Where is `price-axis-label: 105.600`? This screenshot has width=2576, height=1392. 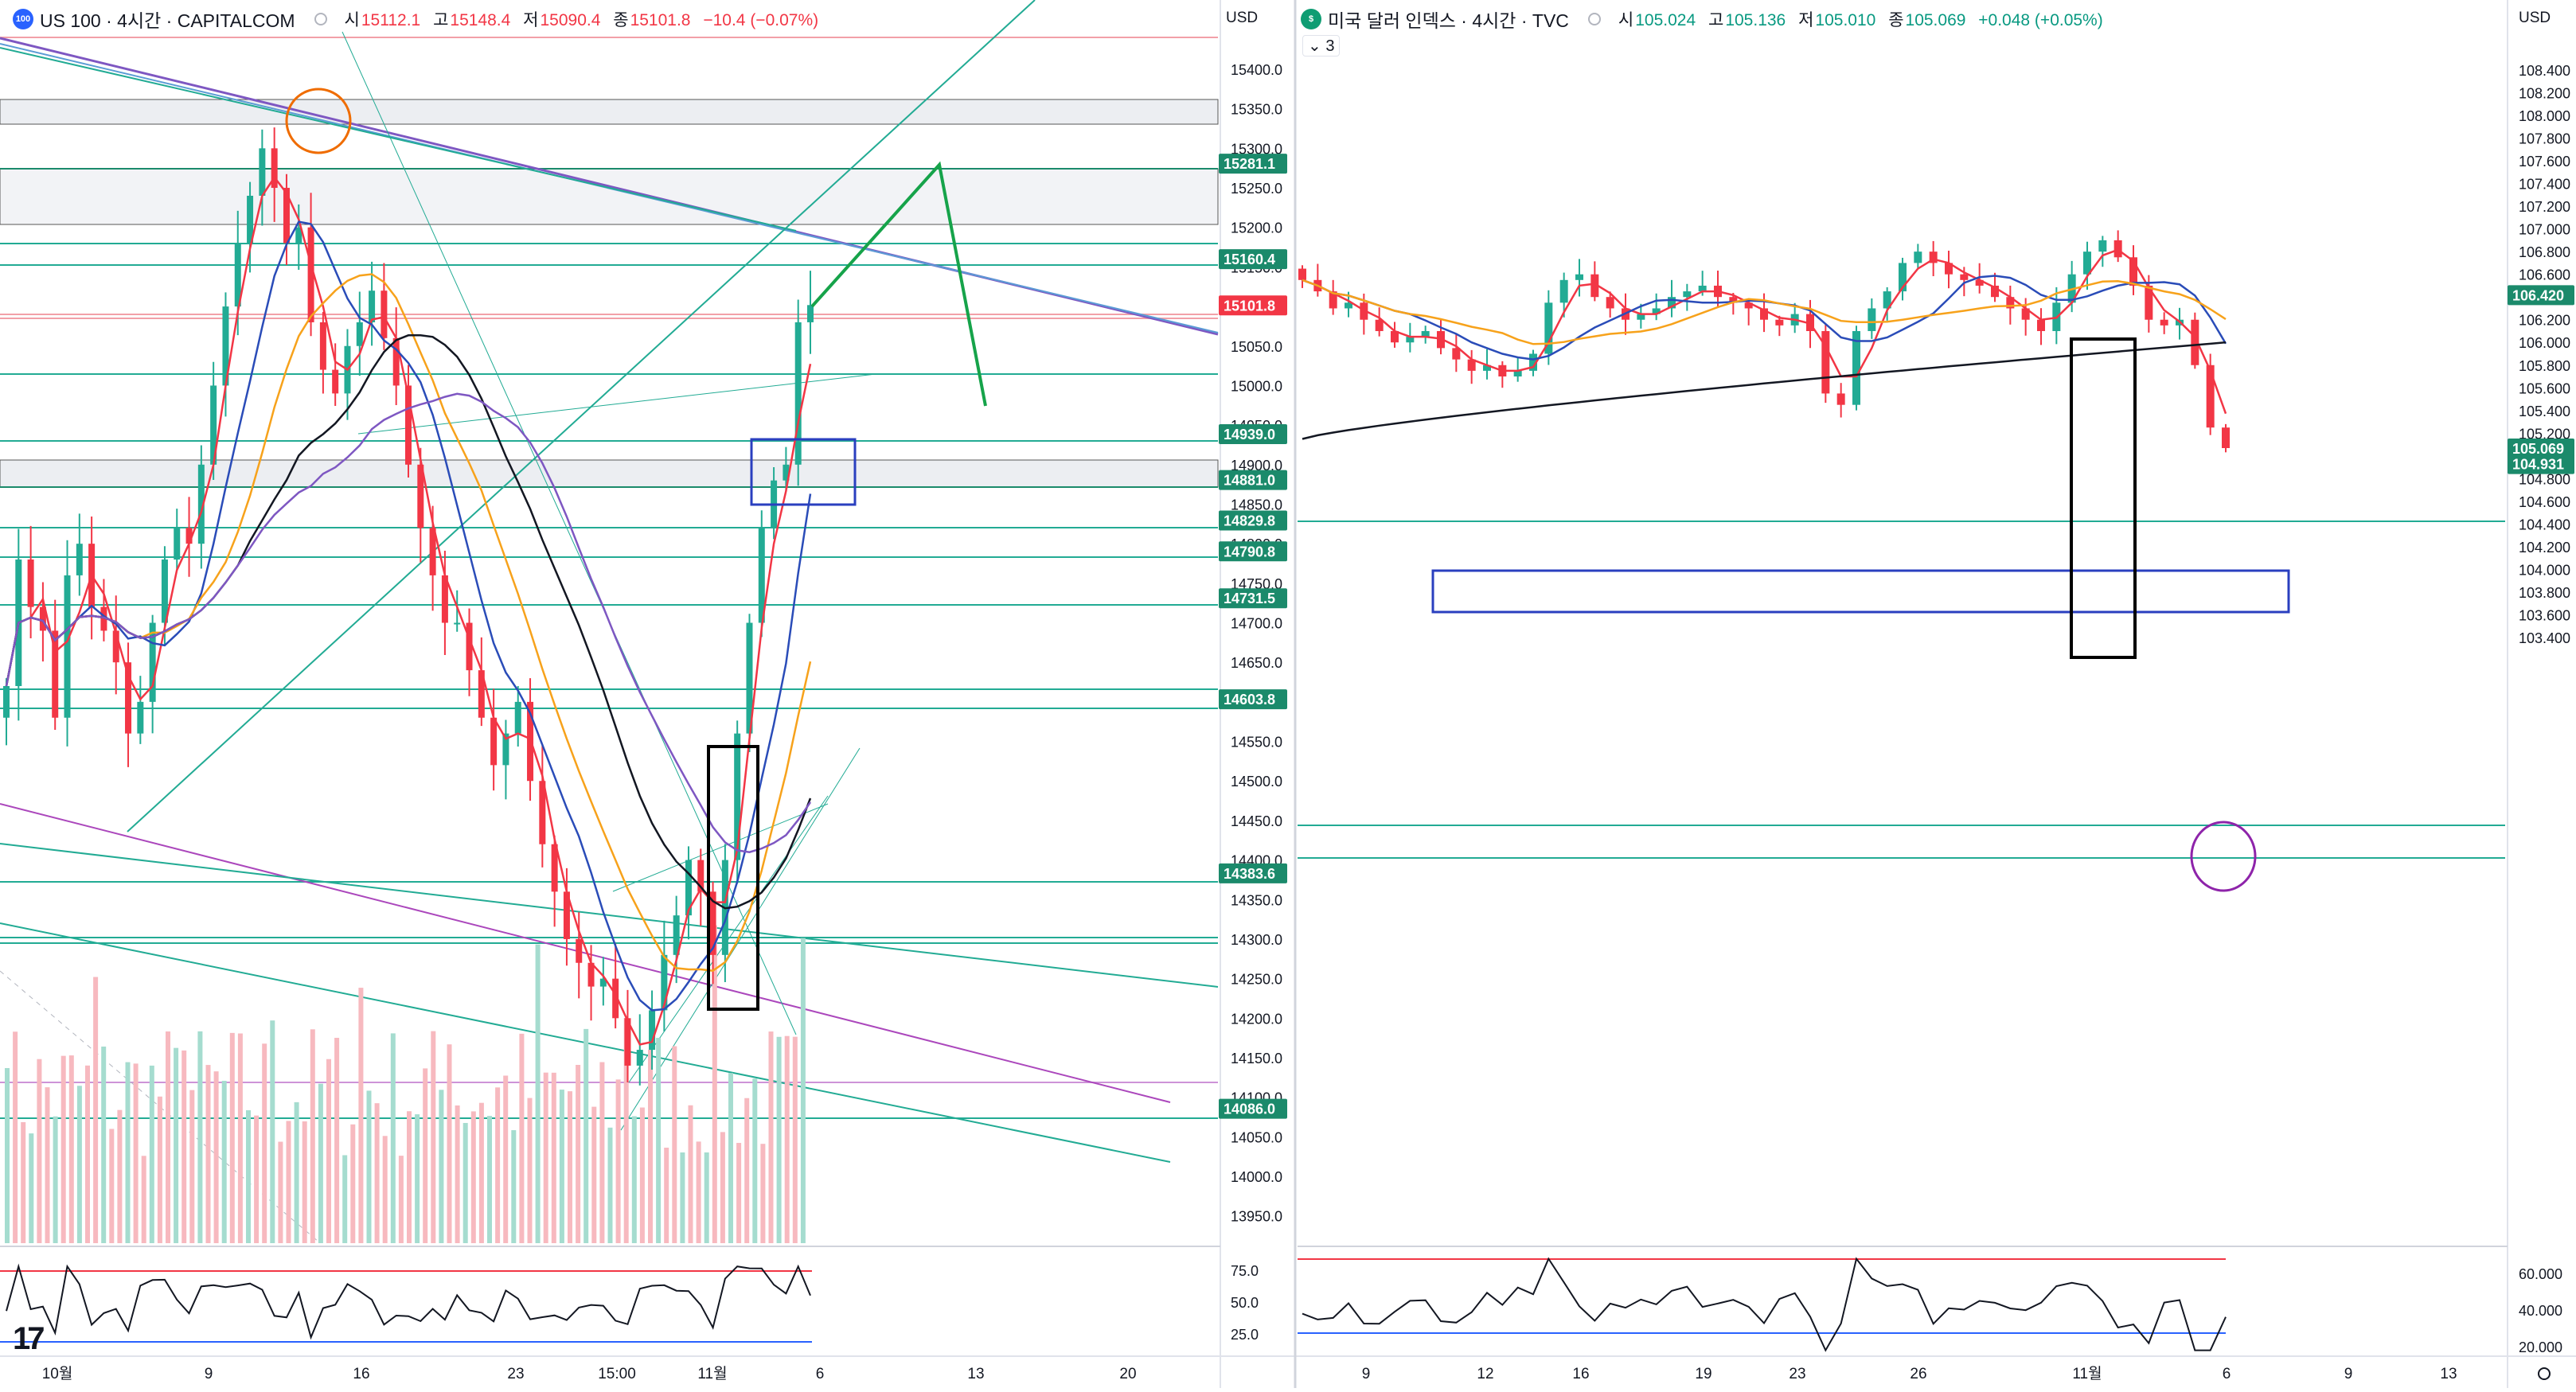 price-axis-label: 105.600 is located at coordinates (2544, 388).